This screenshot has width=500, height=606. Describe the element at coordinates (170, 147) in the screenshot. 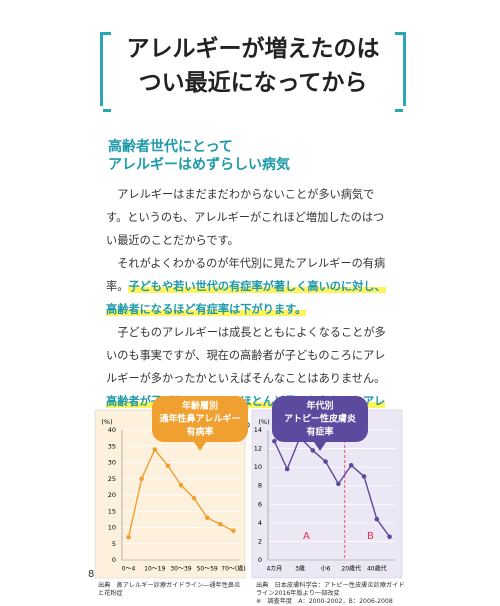

I see `subtitle-line: 高齢者世代にとって` at that location.